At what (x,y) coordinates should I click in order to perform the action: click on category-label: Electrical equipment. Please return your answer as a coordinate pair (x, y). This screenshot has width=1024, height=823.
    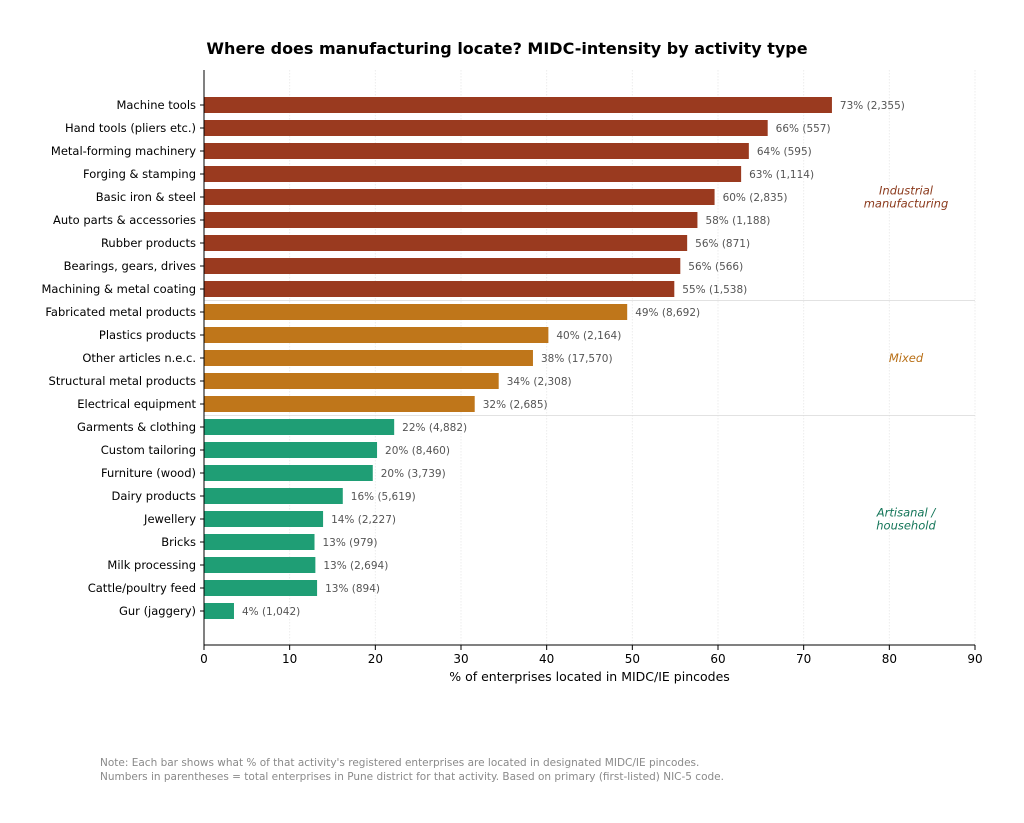
    Looking at the image, I should click on (136, 404).